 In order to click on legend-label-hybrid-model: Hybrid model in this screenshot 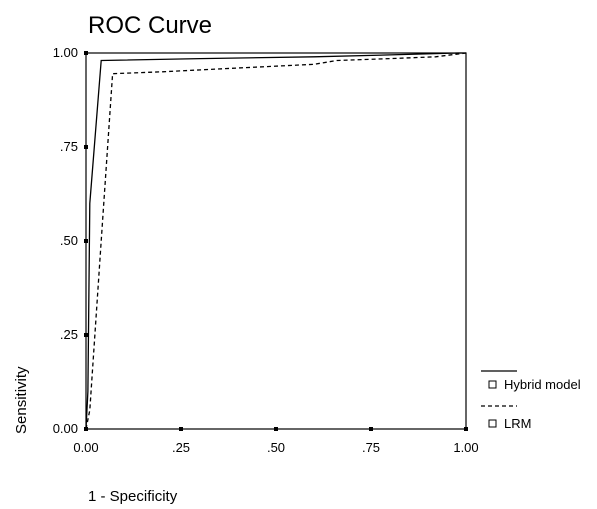, I will do `click(542, 384)`.